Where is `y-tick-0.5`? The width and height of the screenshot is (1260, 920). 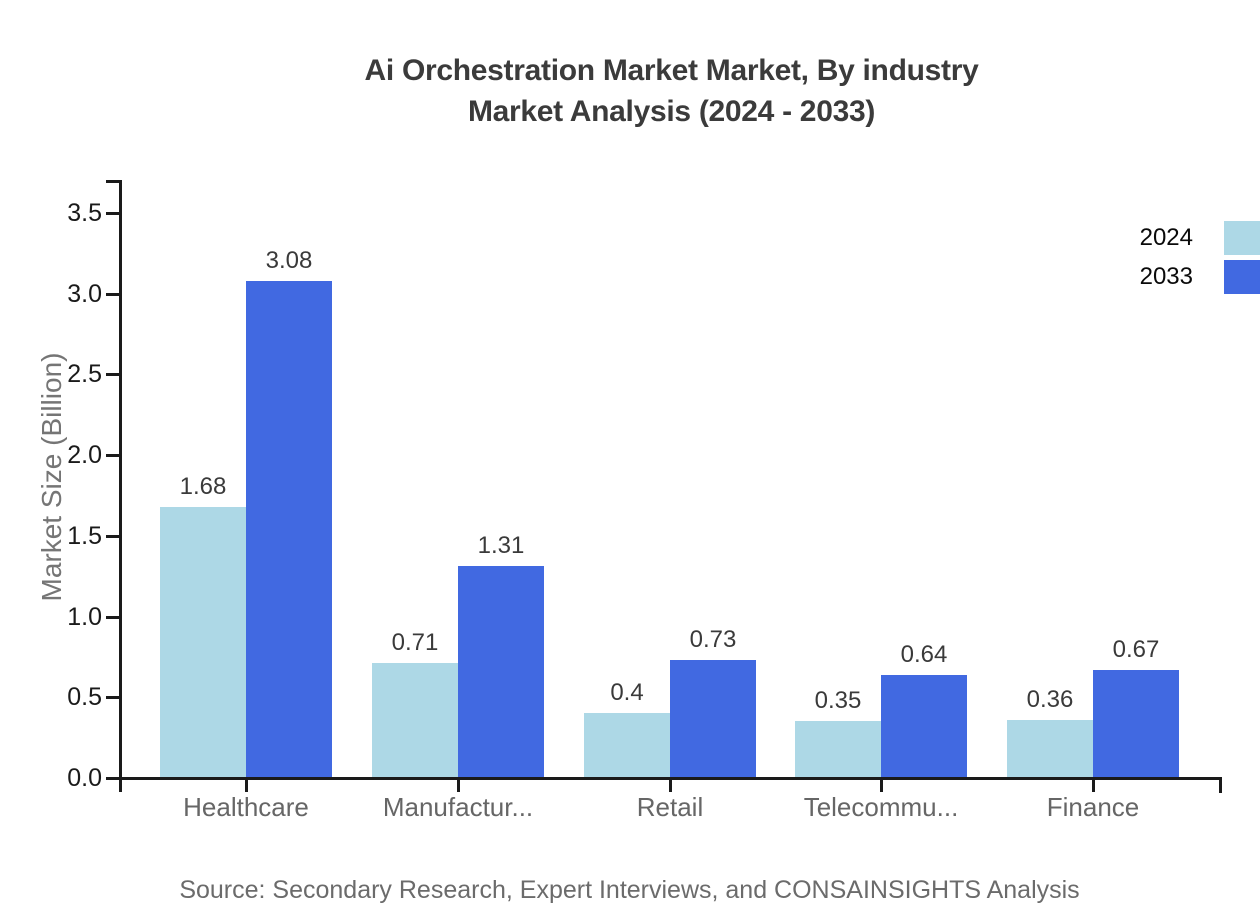 y-tick-0.5 is located at coordinates (112, 697).